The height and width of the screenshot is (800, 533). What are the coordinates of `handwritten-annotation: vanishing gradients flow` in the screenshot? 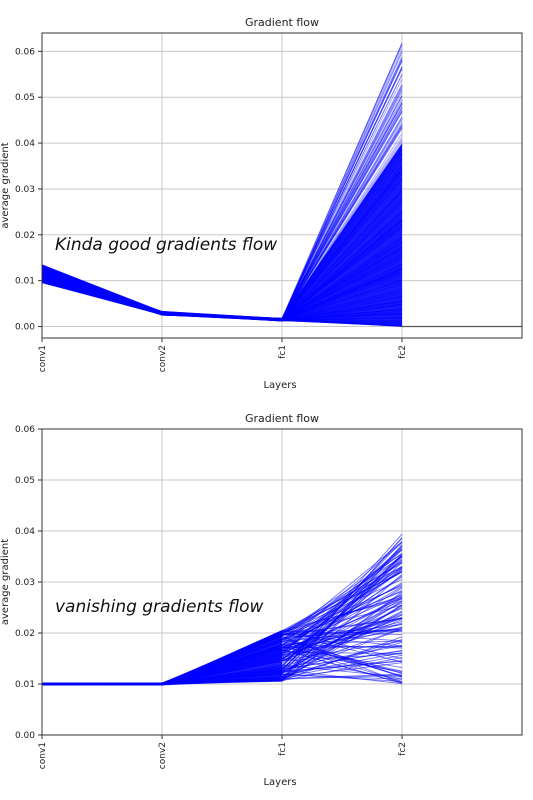 It's located at (159, 607).